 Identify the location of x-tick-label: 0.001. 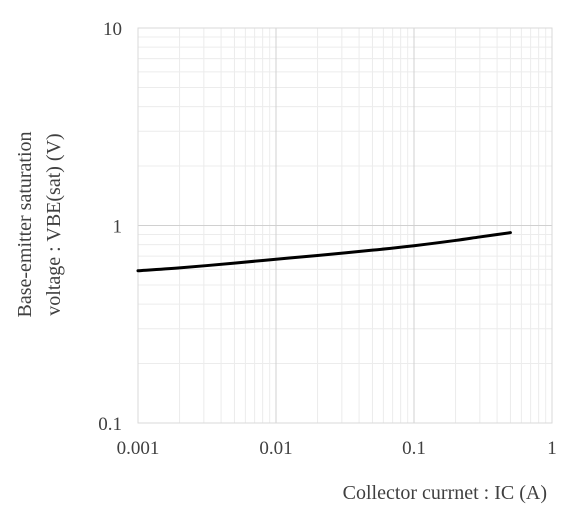
(138, 448).